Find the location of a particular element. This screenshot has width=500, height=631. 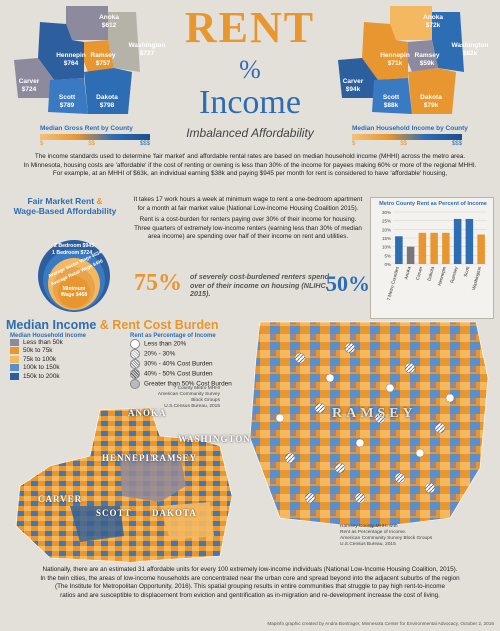

fmr-title-a: Fair Market Rent is located at coordinates (61, 201).